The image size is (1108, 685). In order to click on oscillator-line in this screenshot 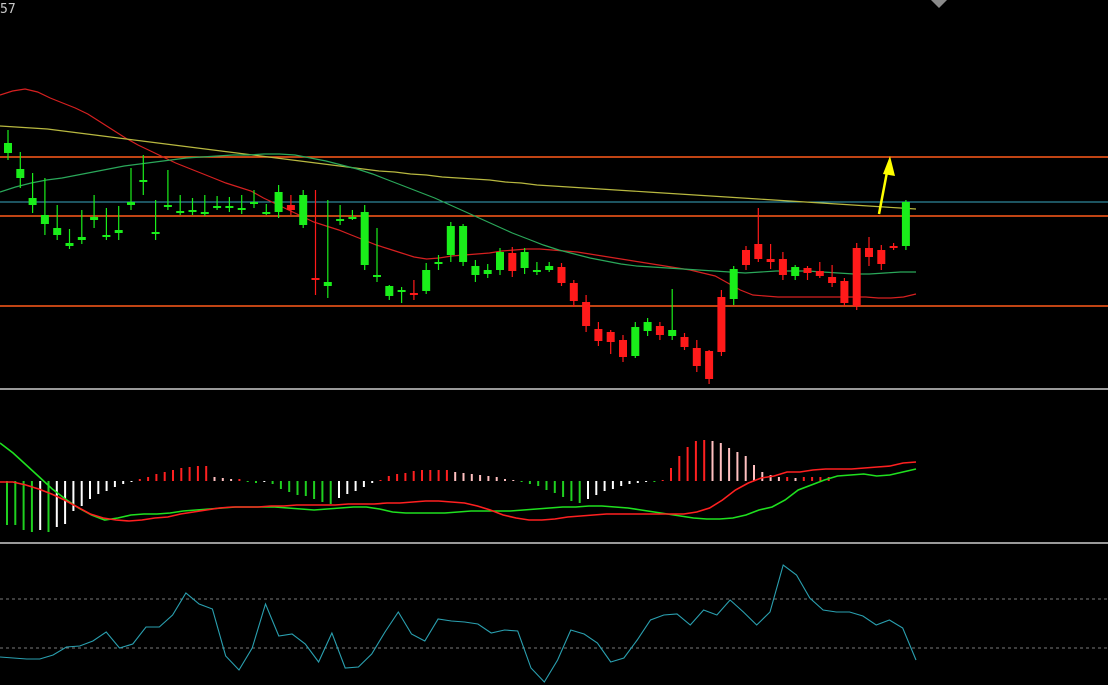, I will do `click(458, 623)`.